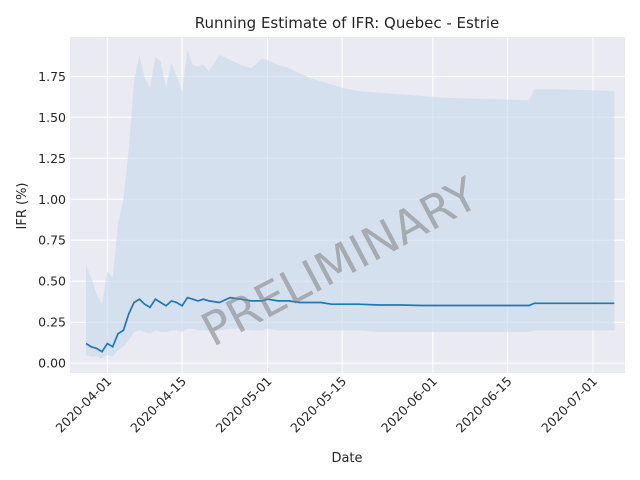 This screenshot has width=640, height=480. I want to click on y-tick-label: 1.25, so click(52, 158).